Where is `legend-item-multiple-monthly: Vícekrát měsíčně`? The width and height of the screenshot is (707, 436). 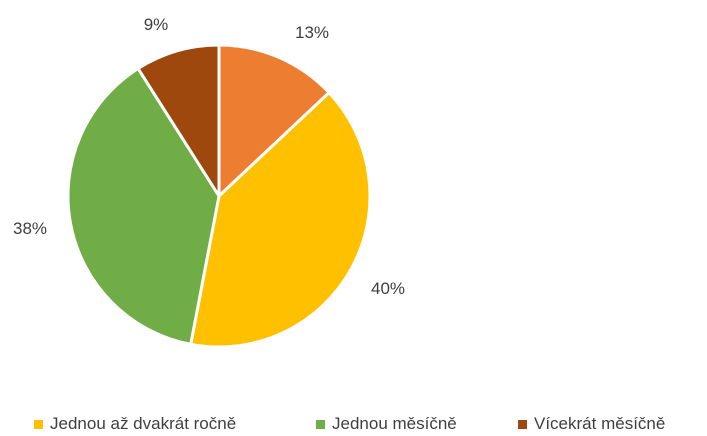
legend-item-multiple-monthly: Vícekrát měsíčně is located at coordinates (591, 424).